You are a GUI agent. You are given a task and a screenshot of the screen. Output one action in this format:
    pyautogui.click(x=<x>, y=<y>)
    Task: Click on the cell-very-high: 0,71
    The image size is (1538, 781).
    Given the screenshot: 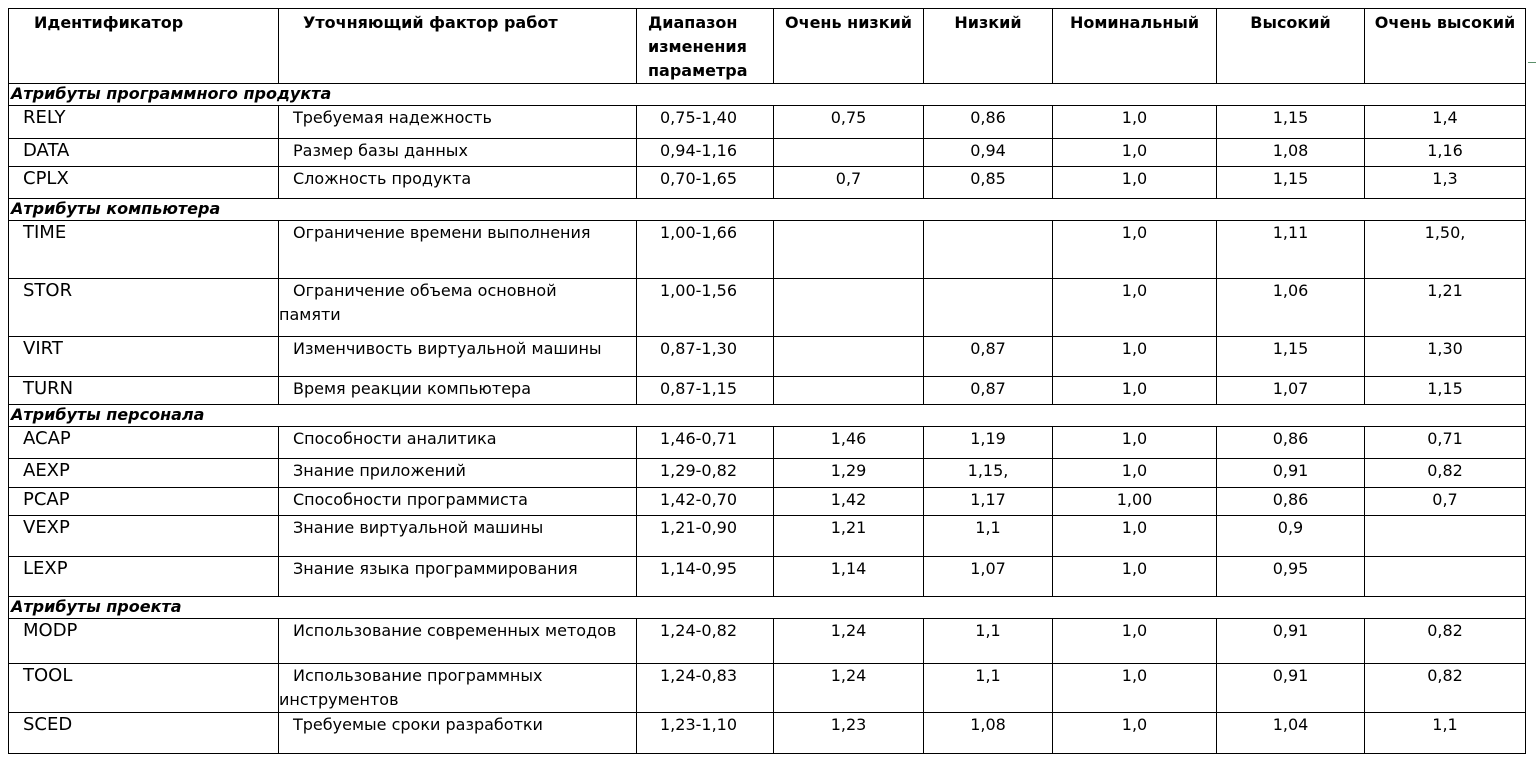 What is the action you would take?
    pyautogui.click(x=1445, y=442)
    